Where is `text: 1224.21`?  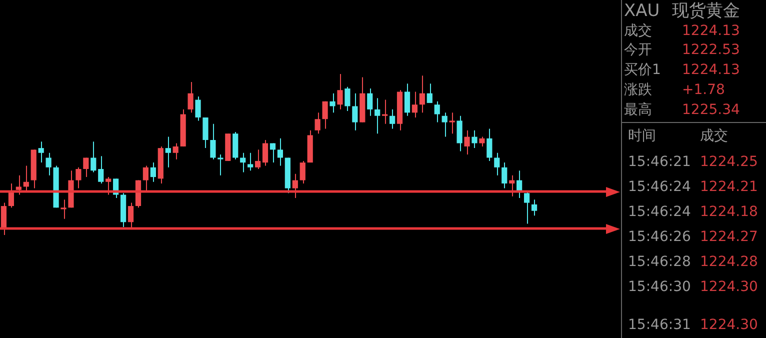 text: 1224.21 is located at coordinates (729, 187).